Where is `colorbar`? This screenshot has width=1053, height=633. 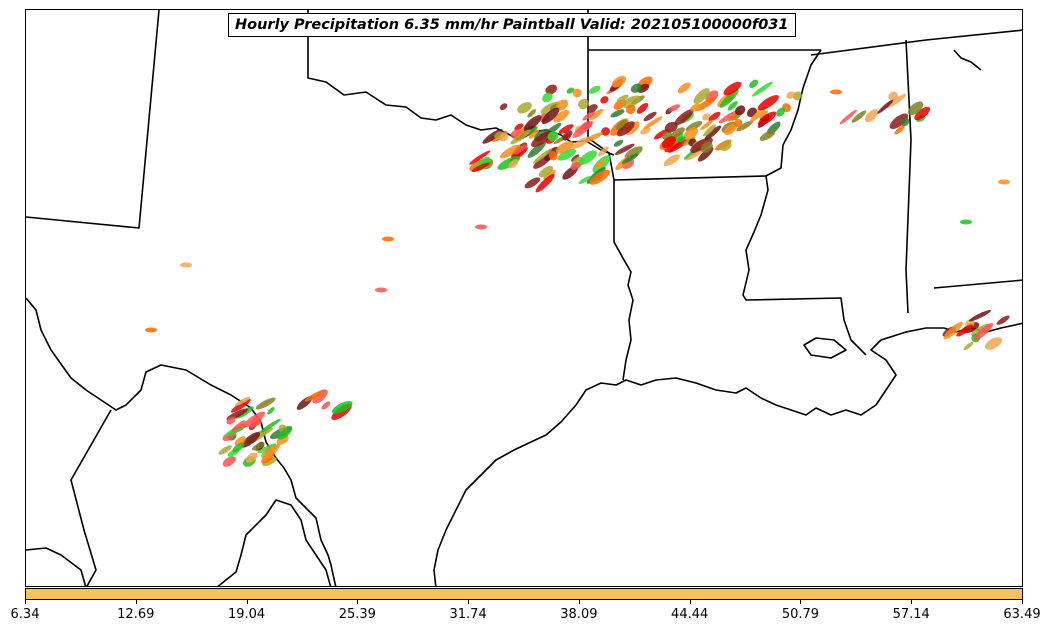 colorbar is located at coordinates (524, 594).